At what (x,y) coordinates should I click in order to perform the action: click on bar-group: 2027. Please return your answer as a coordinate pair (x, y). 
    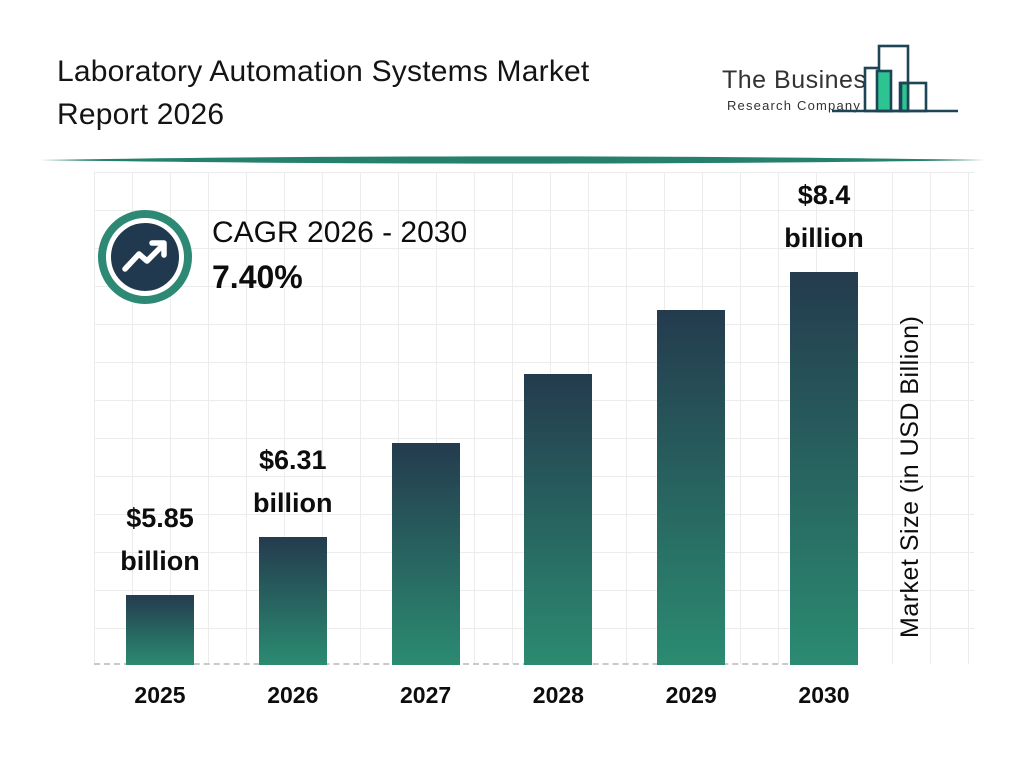
    Looking at the image, I should click on (425, 575).